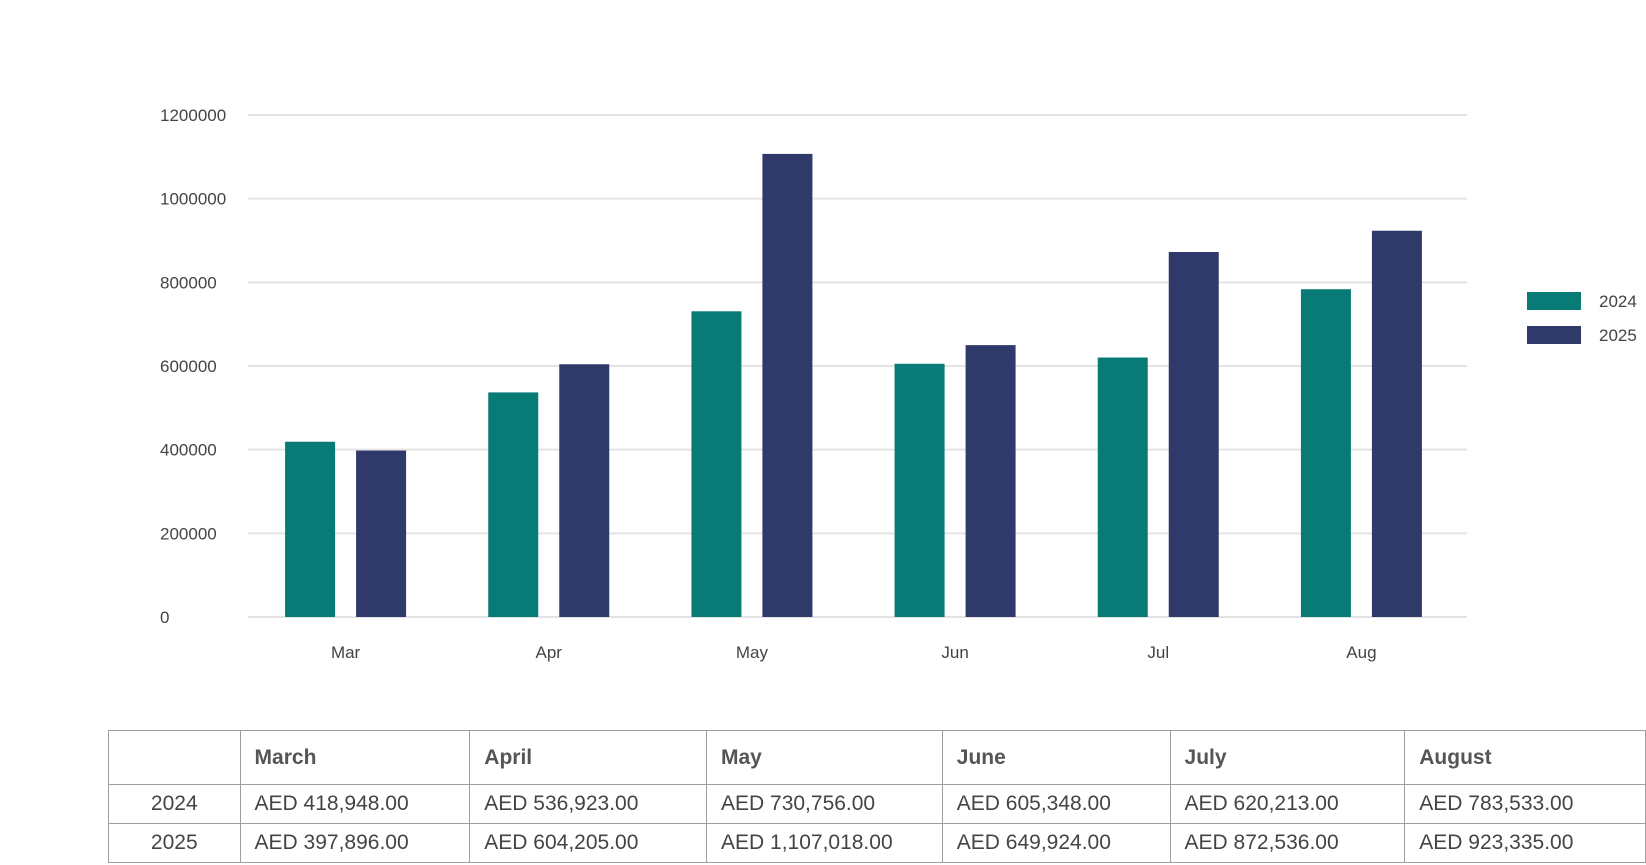 The height and width of the screenshot is (865, 1646). Describe the element at coordinates (1287, 843) in the screenshot. I see `table-cell: AED 872,536.00` at that location.